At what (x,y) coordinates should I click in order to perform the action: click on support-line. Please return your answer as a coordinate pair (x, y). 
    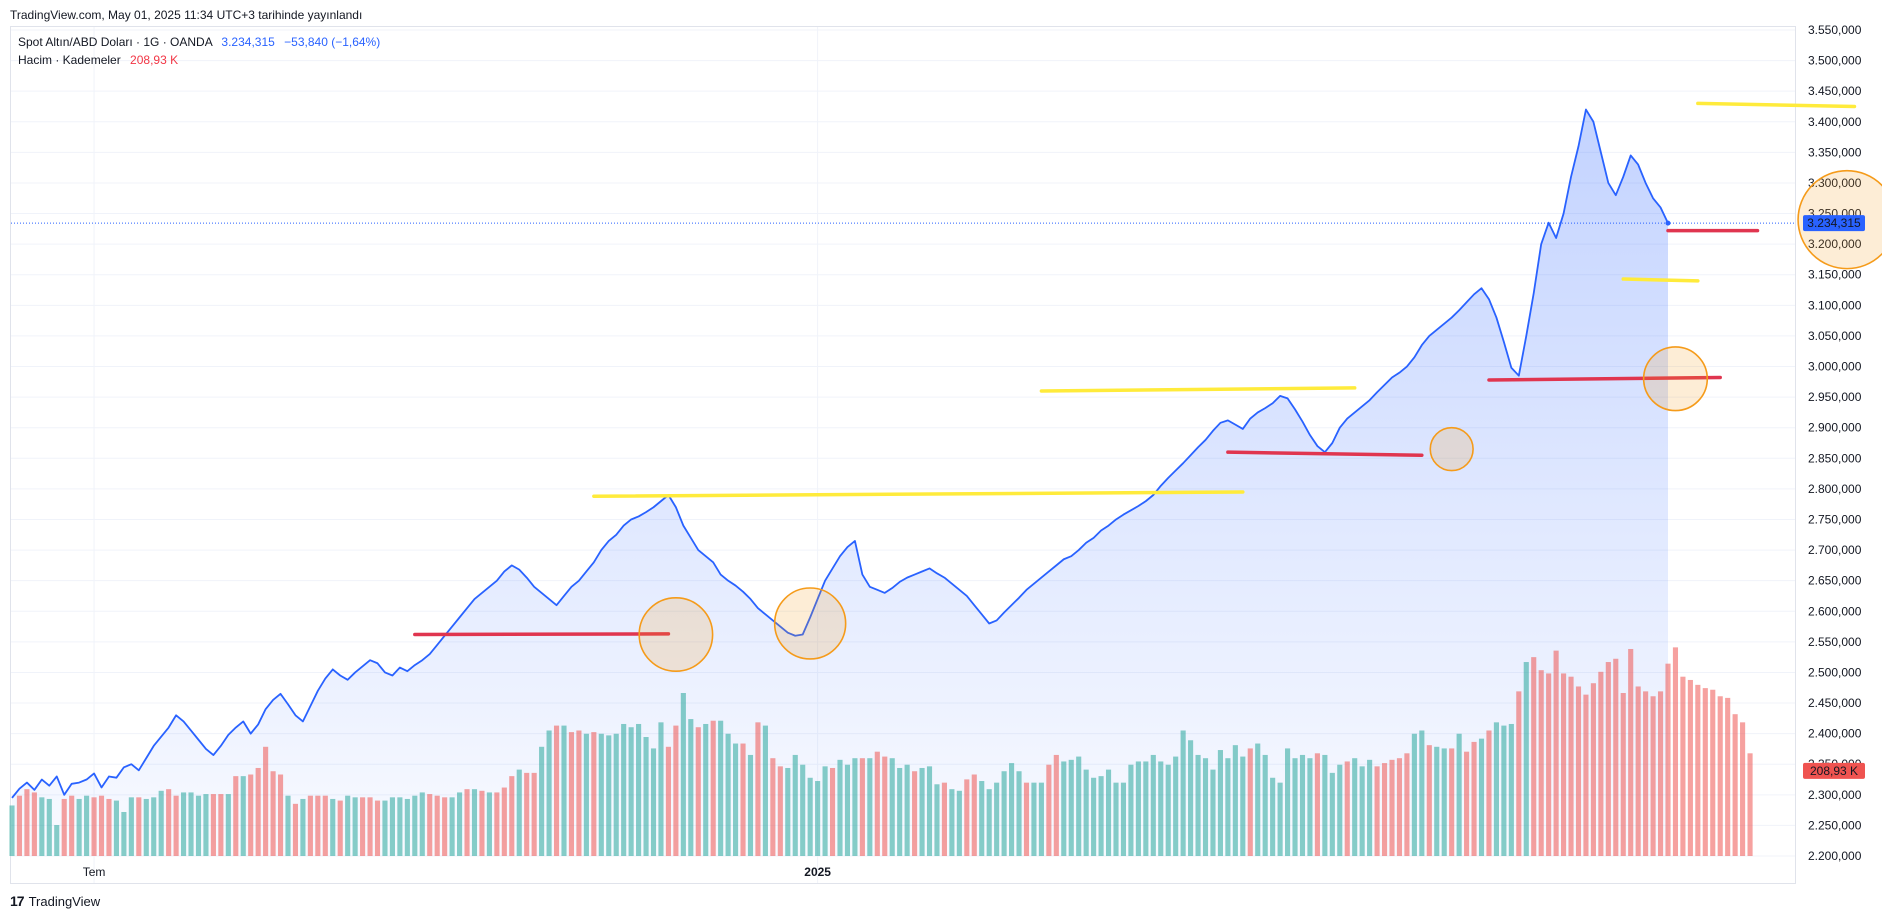
    Looking at the image, I should click on (1604, 378).